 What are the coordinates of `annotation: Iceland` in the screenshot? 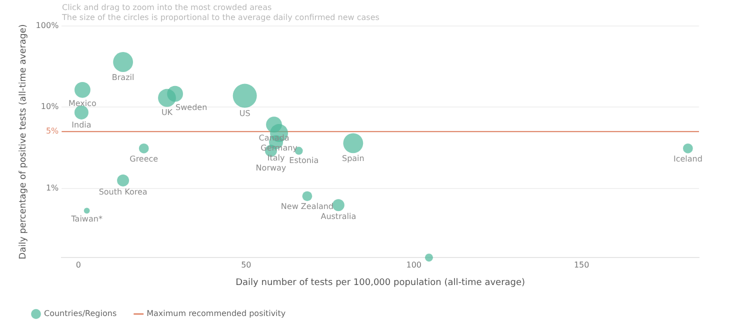 It's located at (687, 159).